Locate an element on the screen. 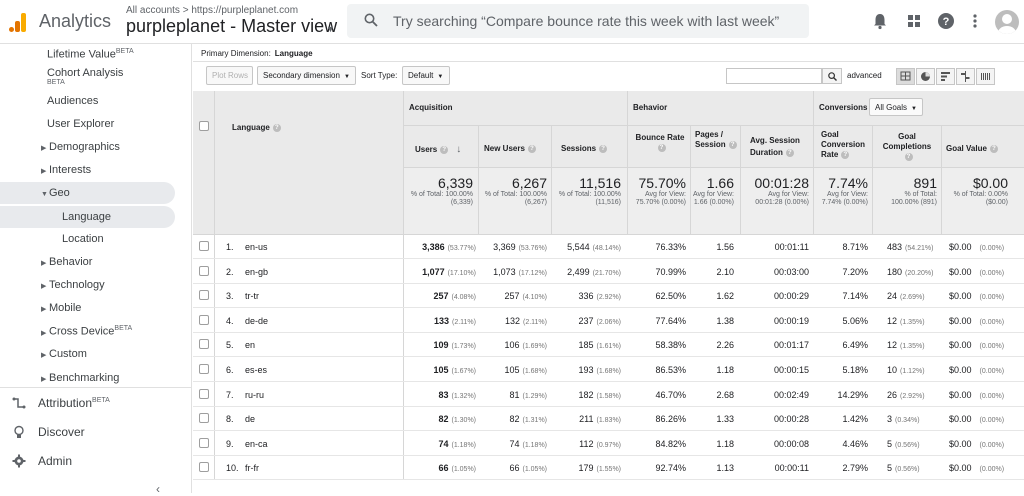 Image resolution: width=1024 pixels, height=496 pixels. sidebar-item-cross-device: ▶ Cross DeviceBETA is located at coordinates (87, 331).